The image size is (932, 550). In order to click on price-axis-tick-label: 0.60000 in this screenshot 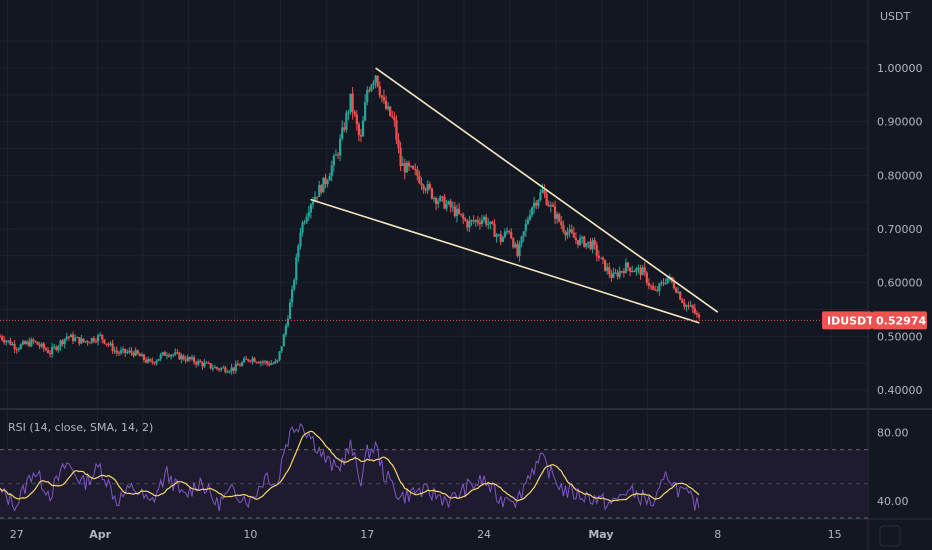, I will do `click(900, 283)`.